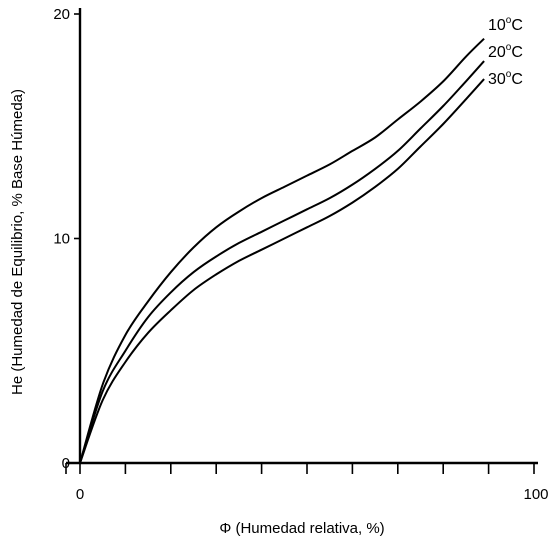 This screenshot has height=542, width=557. What do you see at coordinates (505, 24) in the screenshot?
I see `series-label-10c: 10oC` at bounding box center [505, 24].